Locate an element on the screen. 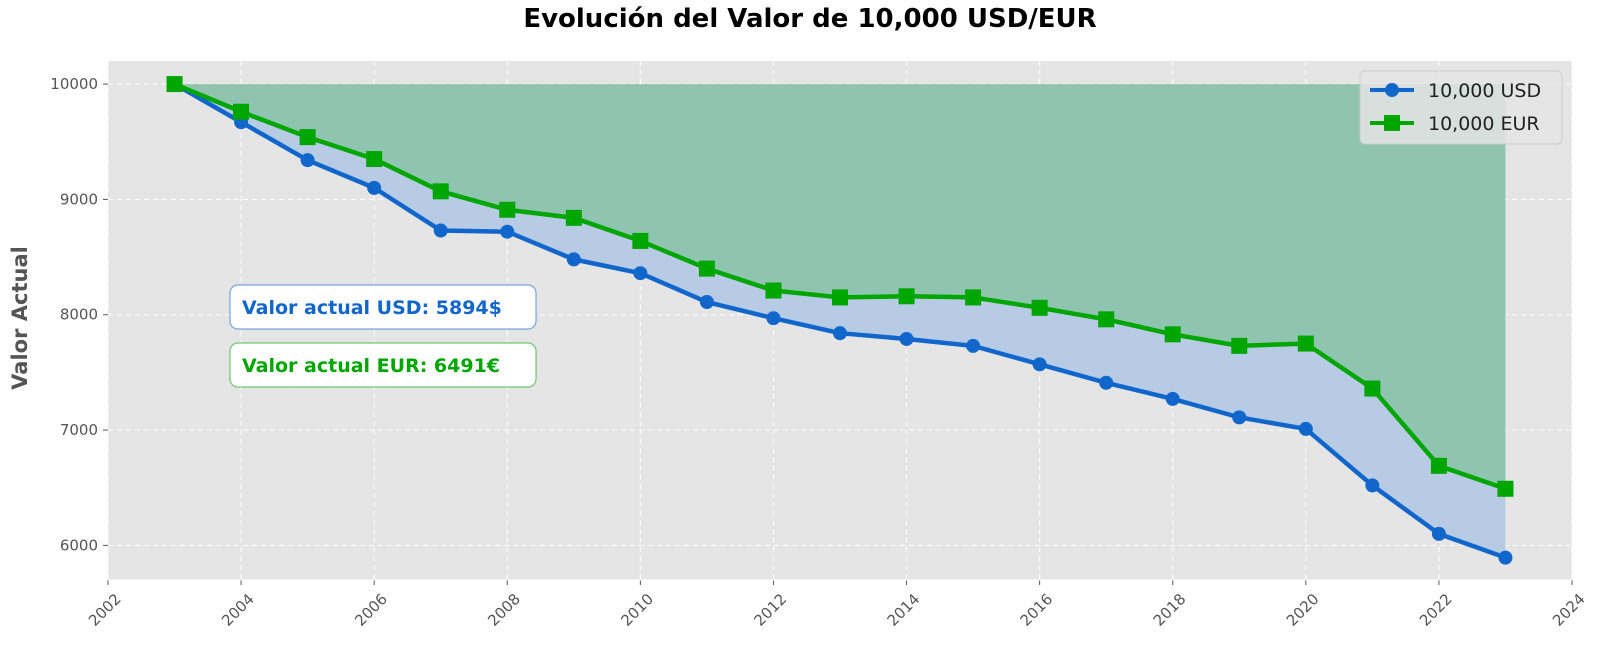 This screenshot has width=1600, height=645. x-tick-label: 2022 is located at coordinates (1436, 610).